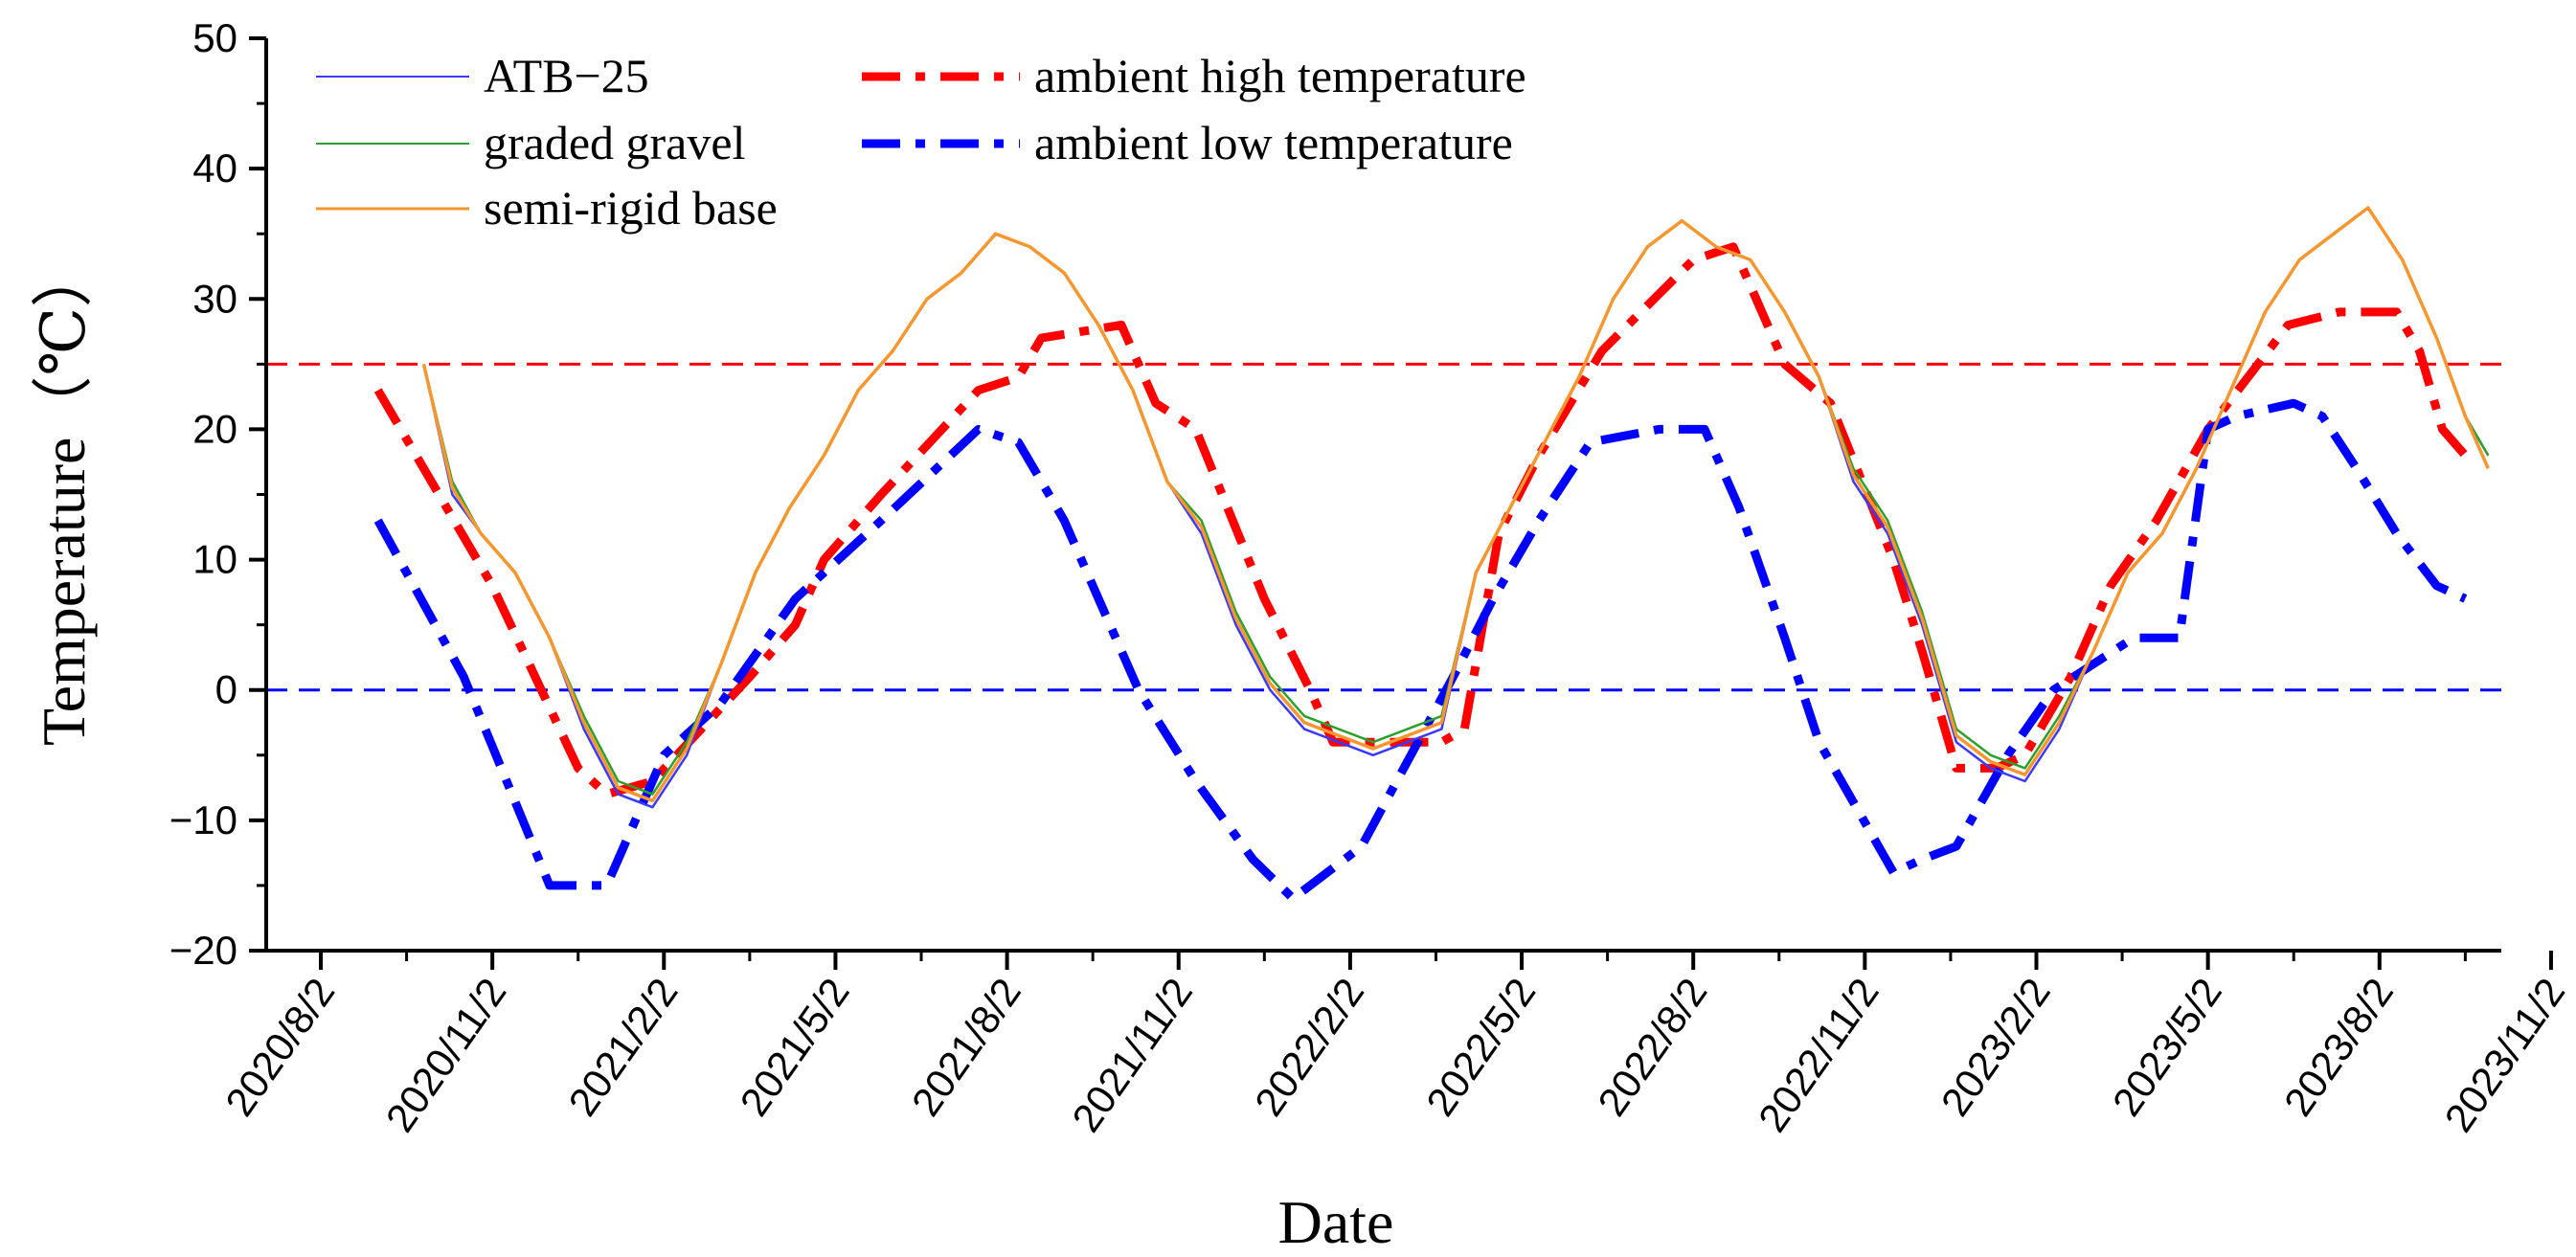 Image resolution: width=2576 pixels, height=1257 pixels. I want to click on x-axis-title: Date, so click(1336, 1222).